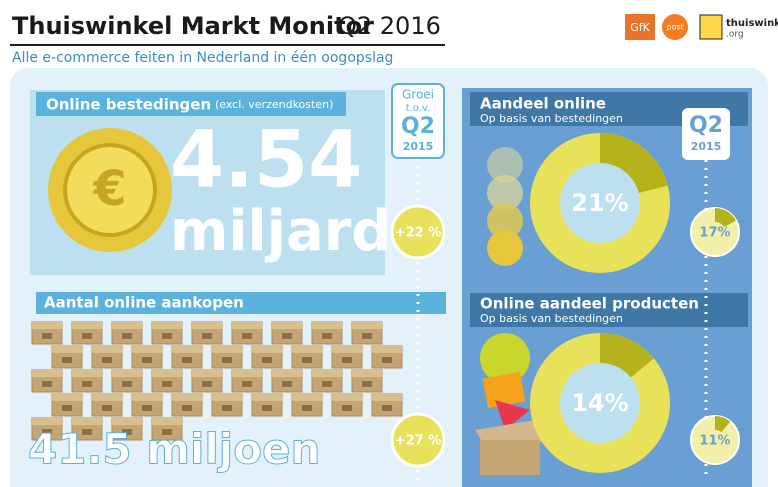 This screenshot has width=778, height=487. I want to click on purchases-bar, so click(241, 303).